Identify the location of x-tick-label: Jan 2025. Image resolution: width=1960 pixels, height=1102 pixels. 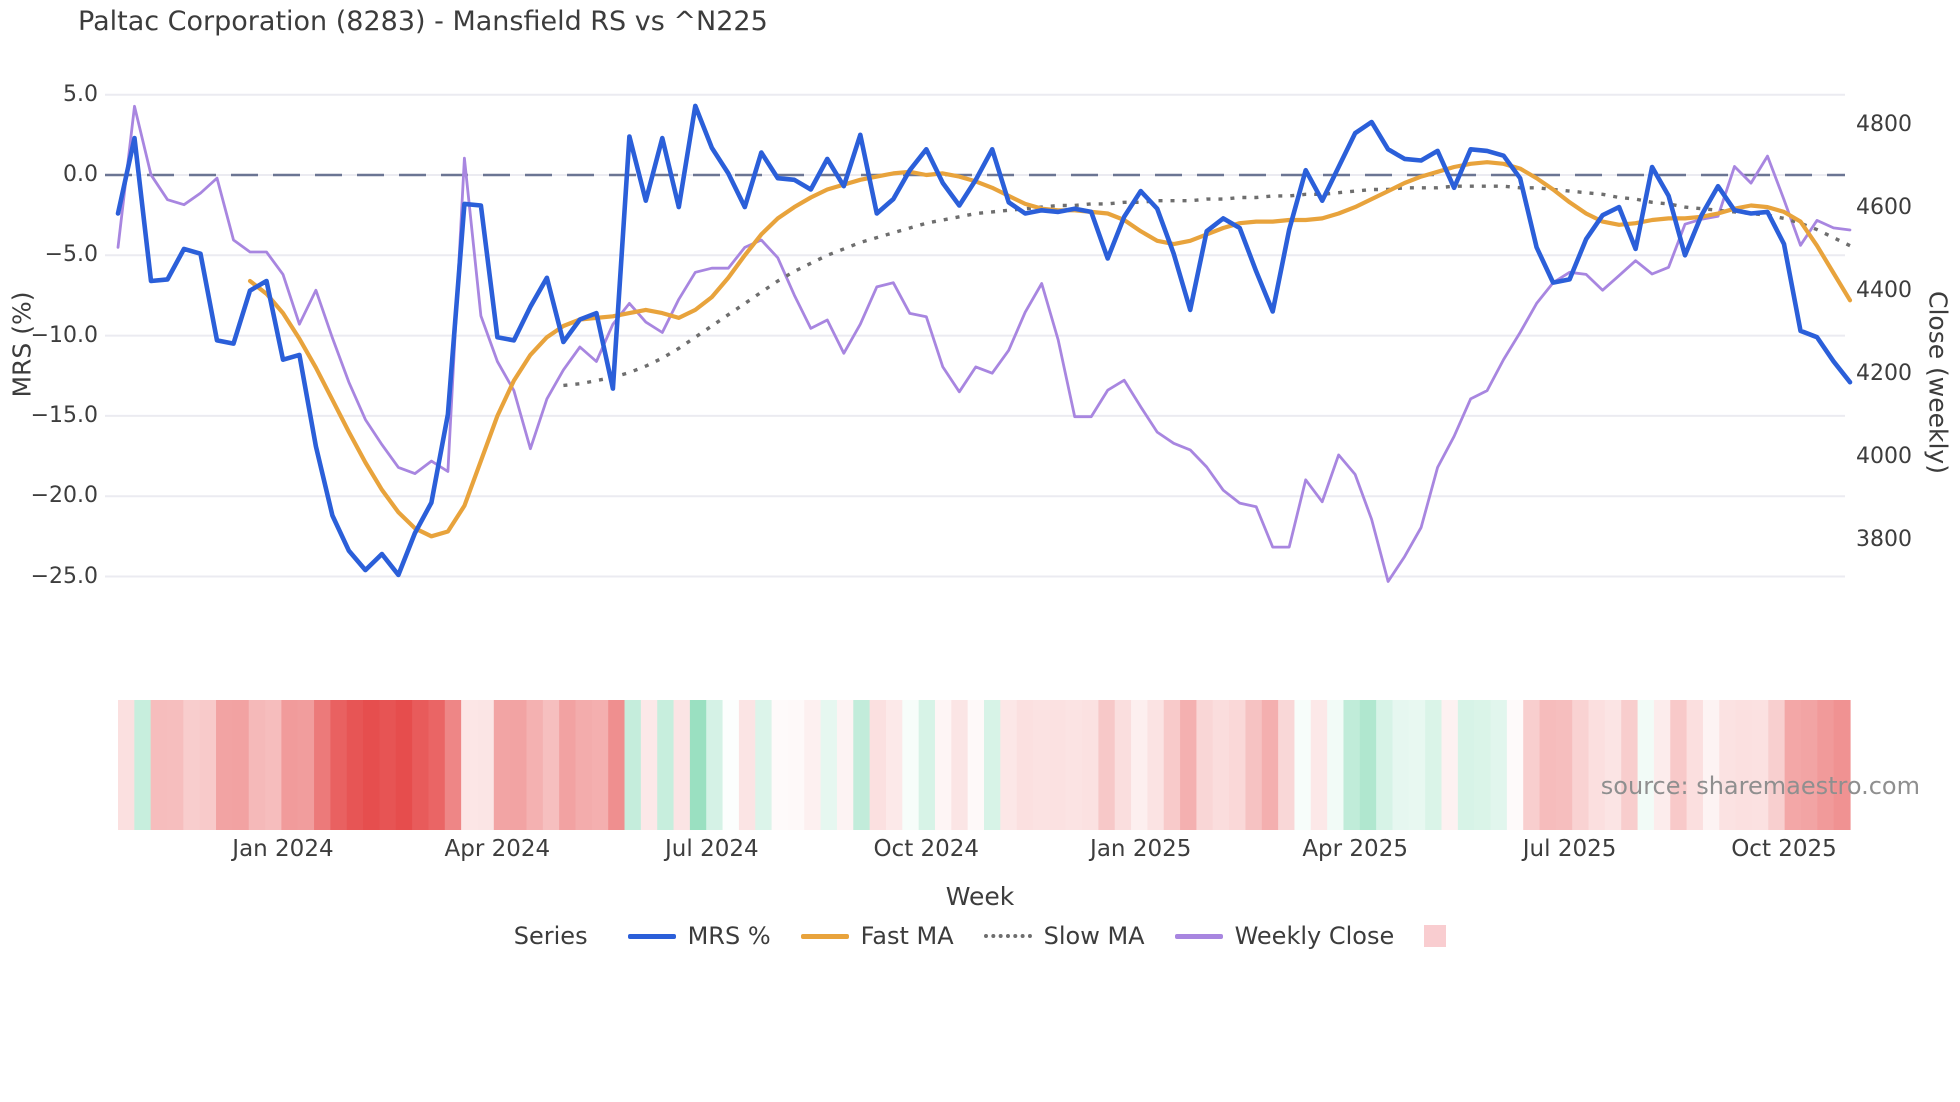
(1141, 849).